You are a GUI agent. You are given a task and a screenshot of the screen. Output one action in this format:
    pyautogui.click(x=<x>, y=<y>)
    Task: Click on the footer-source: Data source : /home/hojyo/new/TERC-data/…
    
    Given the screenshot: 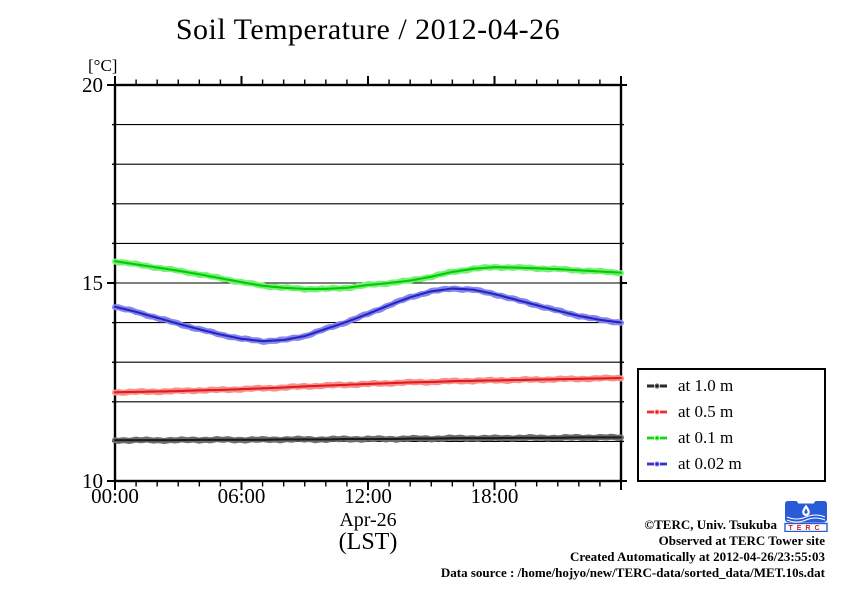 What is the action you would take?
    pyautogui.click(x=632, y=572)
    